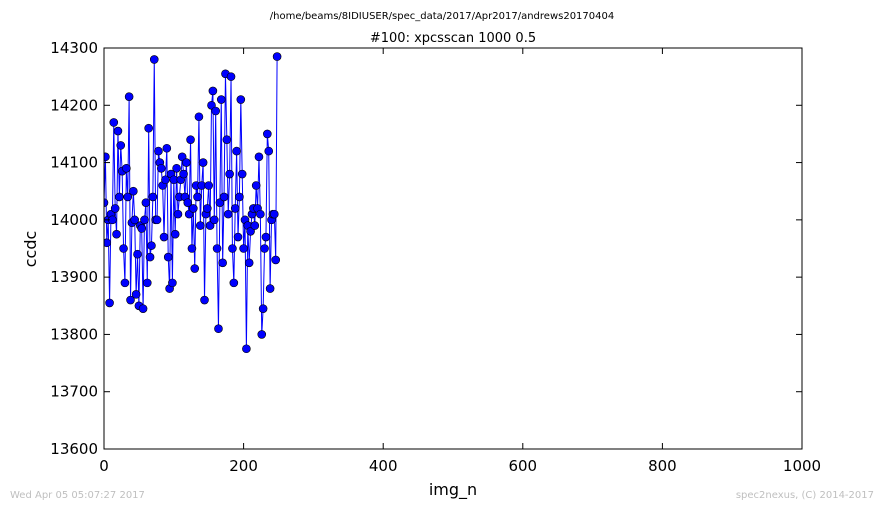  Describe the element at coordinates (74, 334) in the screenshot. I see `y-tick-label: 13800` at that location.